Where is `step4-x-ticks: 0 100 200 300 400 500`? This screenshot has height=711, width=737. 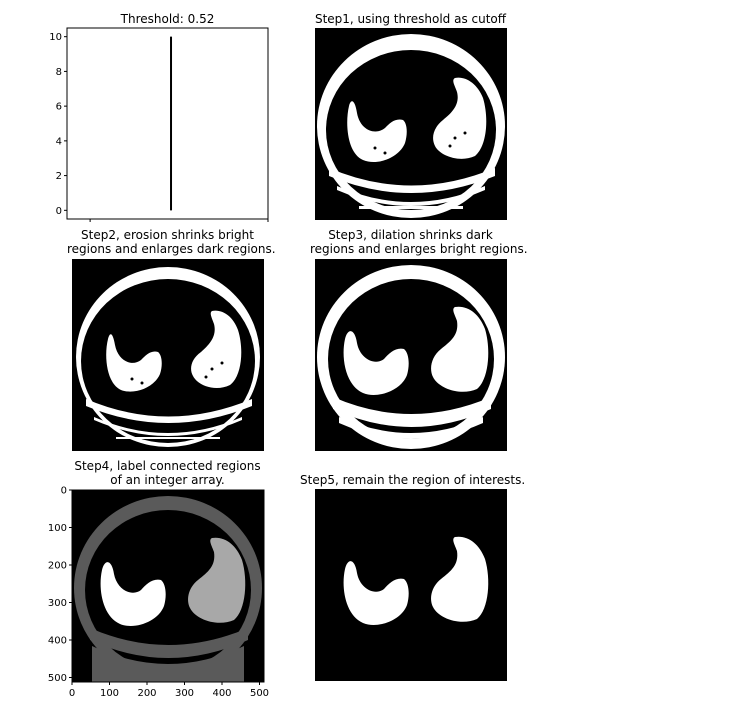
step4-x-ticks: 0 100 200 300 400 500 is located at coordinates (169, 690).